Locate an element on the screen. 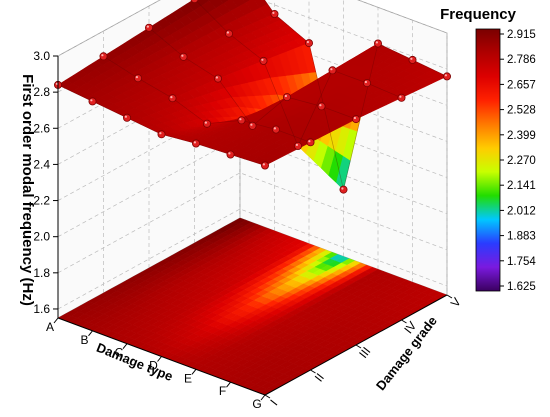 Image resolution: width=550 pixels, height=417 pixels. y-tick-label: II is located at coordinates (319, 378).